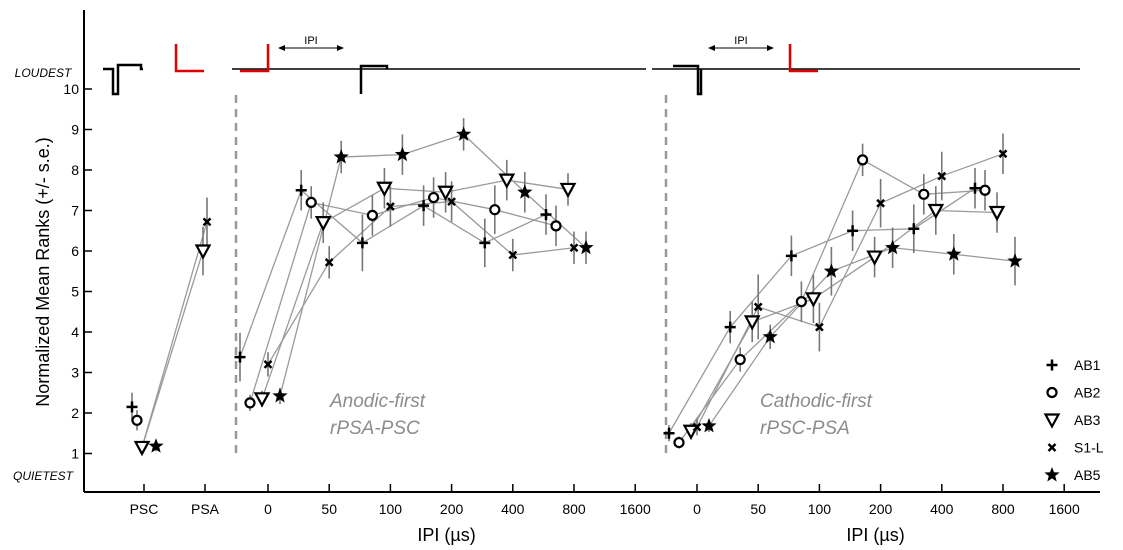 The image size is (1123, 550). What do you see at coordinates (758, 509) in the screenshot?
I see `x-tick-label: 50` at bounding box center [758, 509].